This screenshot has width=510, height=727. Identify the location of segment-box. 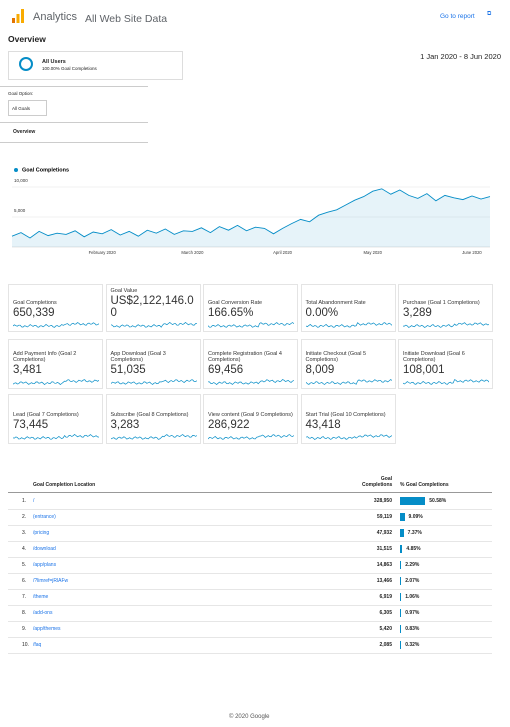
(95, 65).